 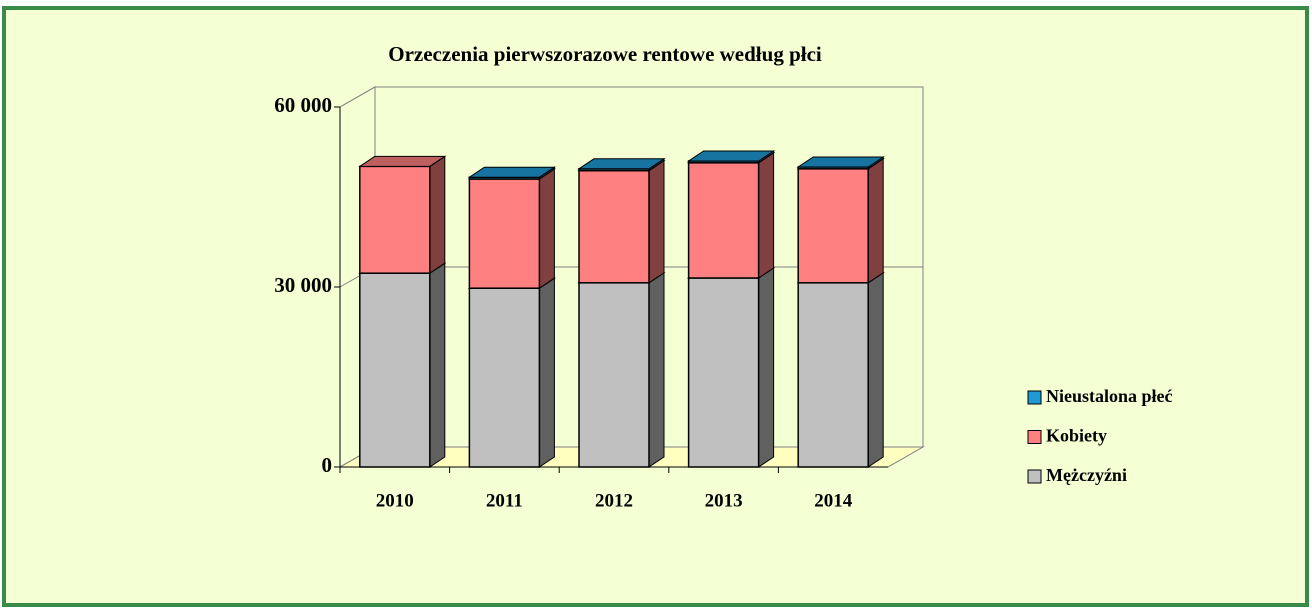 What do you see at coordinates (724, 500) in the screenshot?
I see `x-tick-label: 2013` at bounding box center [724, 500].